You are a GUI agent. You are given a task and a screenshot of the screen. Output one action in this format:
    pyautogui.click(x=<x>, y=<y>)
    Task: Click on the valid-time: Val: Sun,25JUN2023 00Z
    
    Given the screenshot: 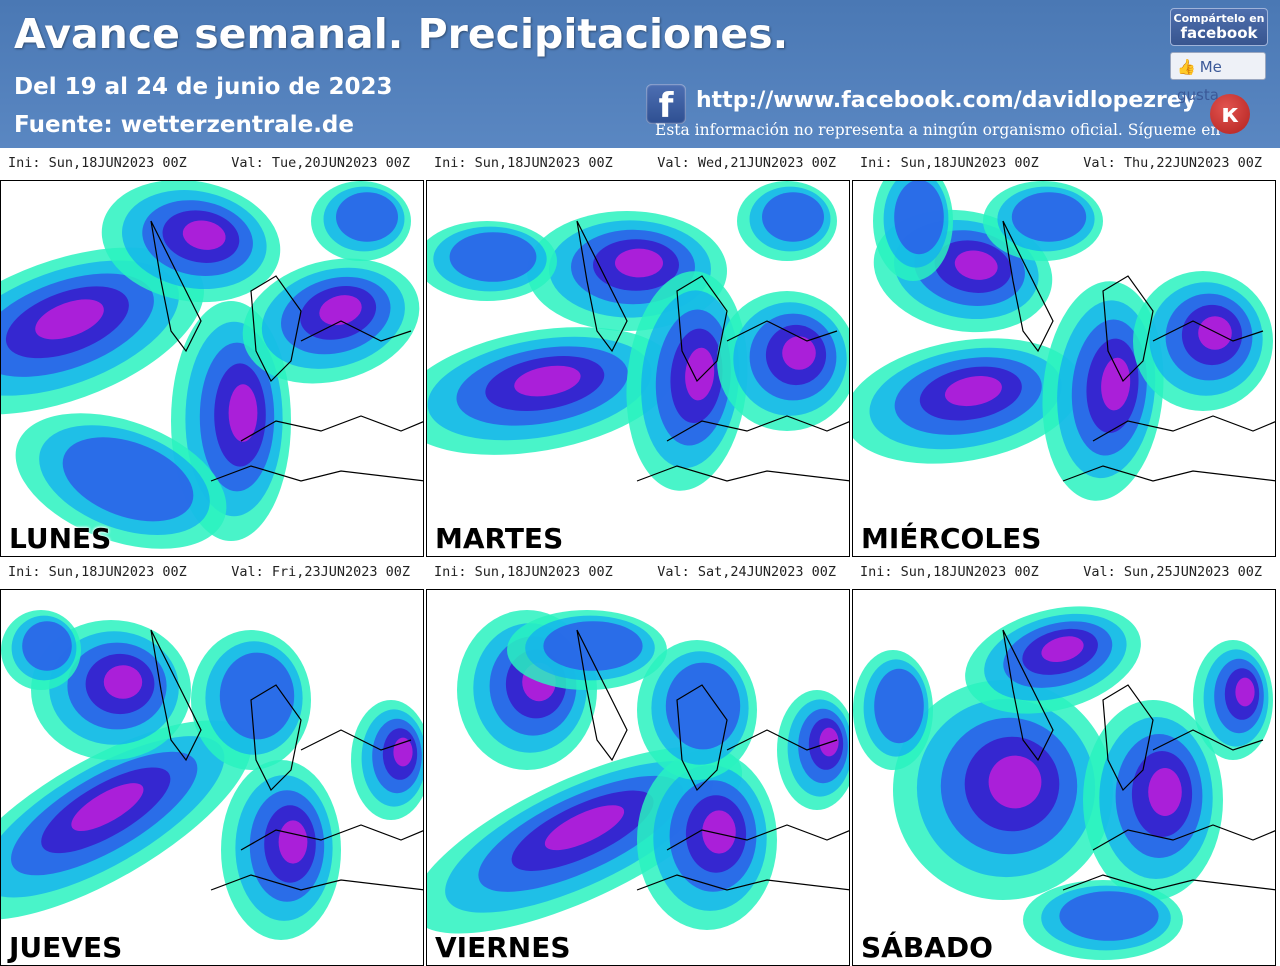 What is the action you would take?
    pyautogui.click(x=1172, y=572)
    